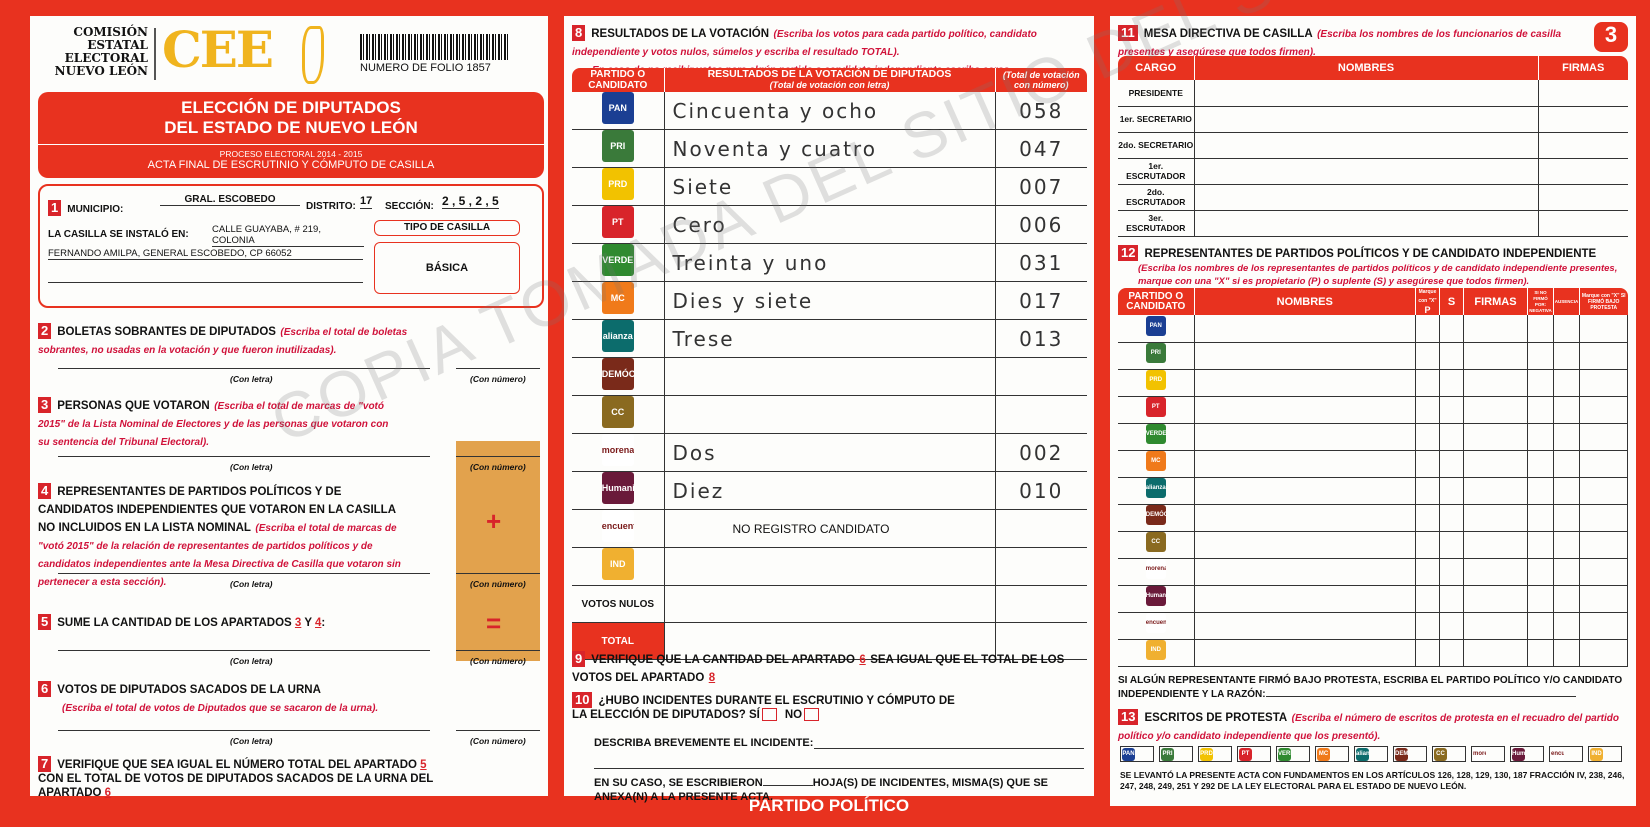  I want to click on votes-numero-field: 058, so click(1041, 111).